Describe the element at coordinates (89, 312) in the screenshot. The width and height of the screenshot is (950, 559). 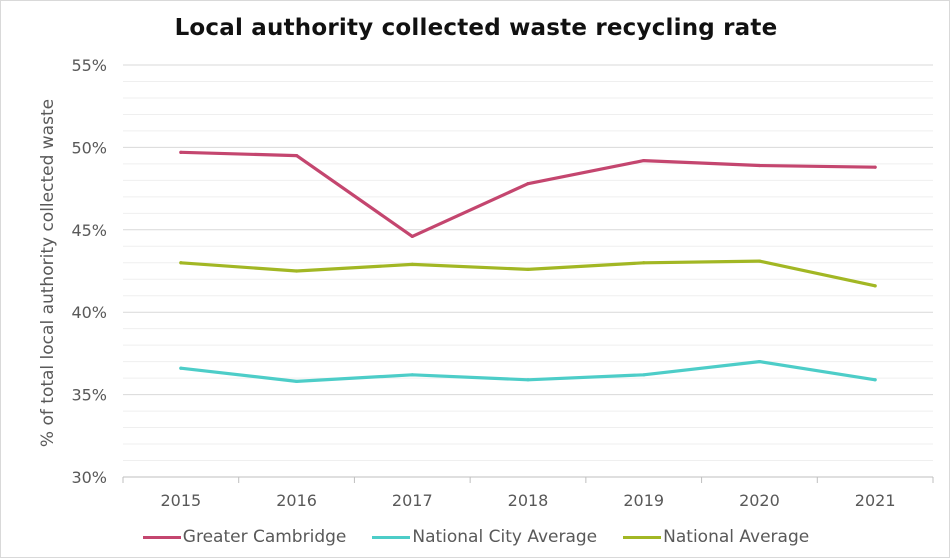
I see `y-tick-label: 40%` at that location.